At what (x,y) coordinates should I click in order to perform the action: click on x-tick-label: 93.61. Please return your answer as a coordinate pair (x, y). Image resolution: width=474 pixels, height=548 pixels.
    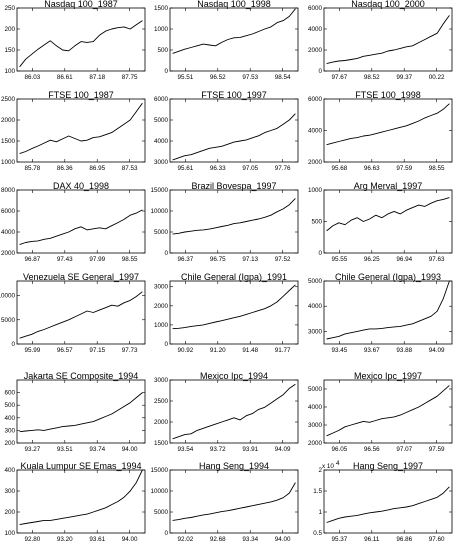
    Looking at the image, I should click on (97, 539).